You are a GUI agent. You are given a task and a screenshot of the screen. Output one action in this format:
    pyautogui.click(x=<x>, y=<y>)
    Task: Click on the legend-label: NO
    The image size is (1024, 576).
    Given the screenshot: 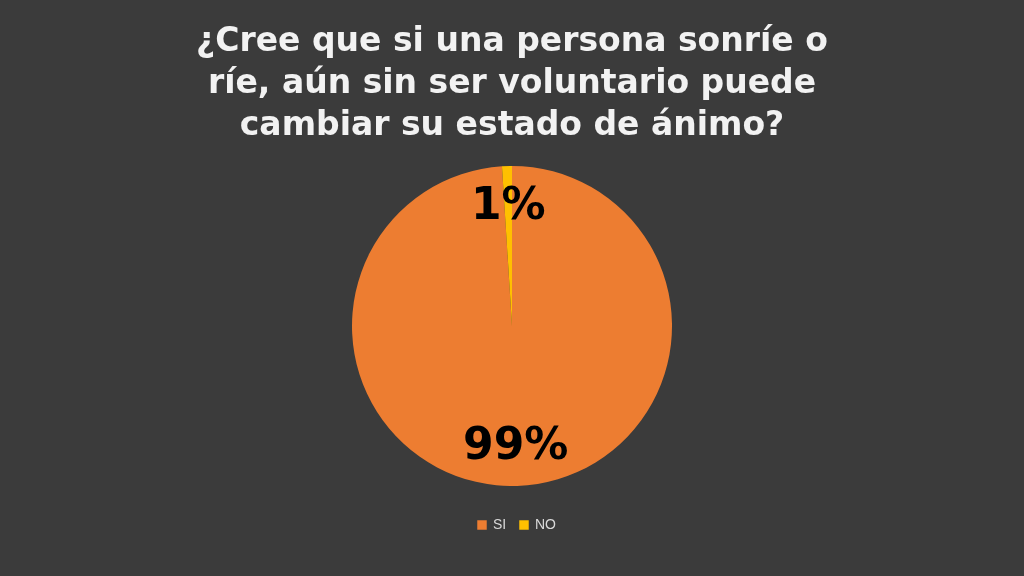 What is the action you would take?
    pyautogui.click(x=546, y=524)
    